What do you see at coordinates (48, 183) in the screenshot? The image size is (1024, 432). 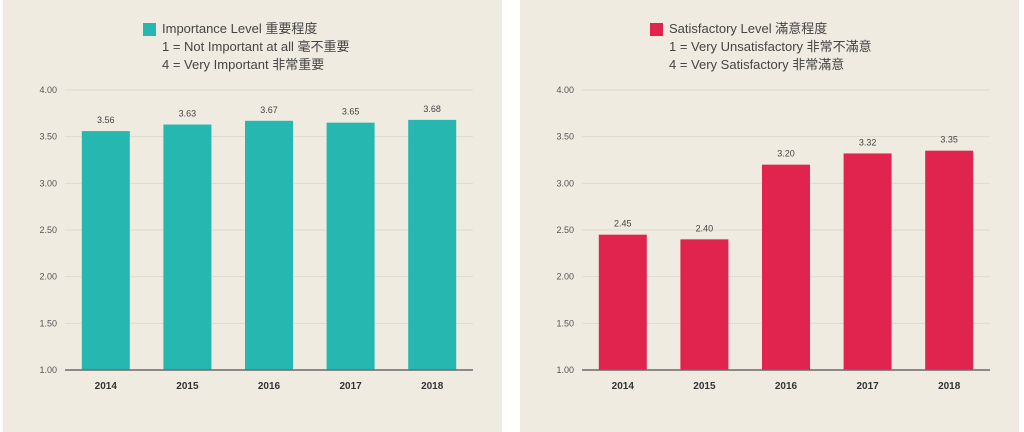 I see `importance-ytick-label: 3.00` at bounding box center [48, 183].